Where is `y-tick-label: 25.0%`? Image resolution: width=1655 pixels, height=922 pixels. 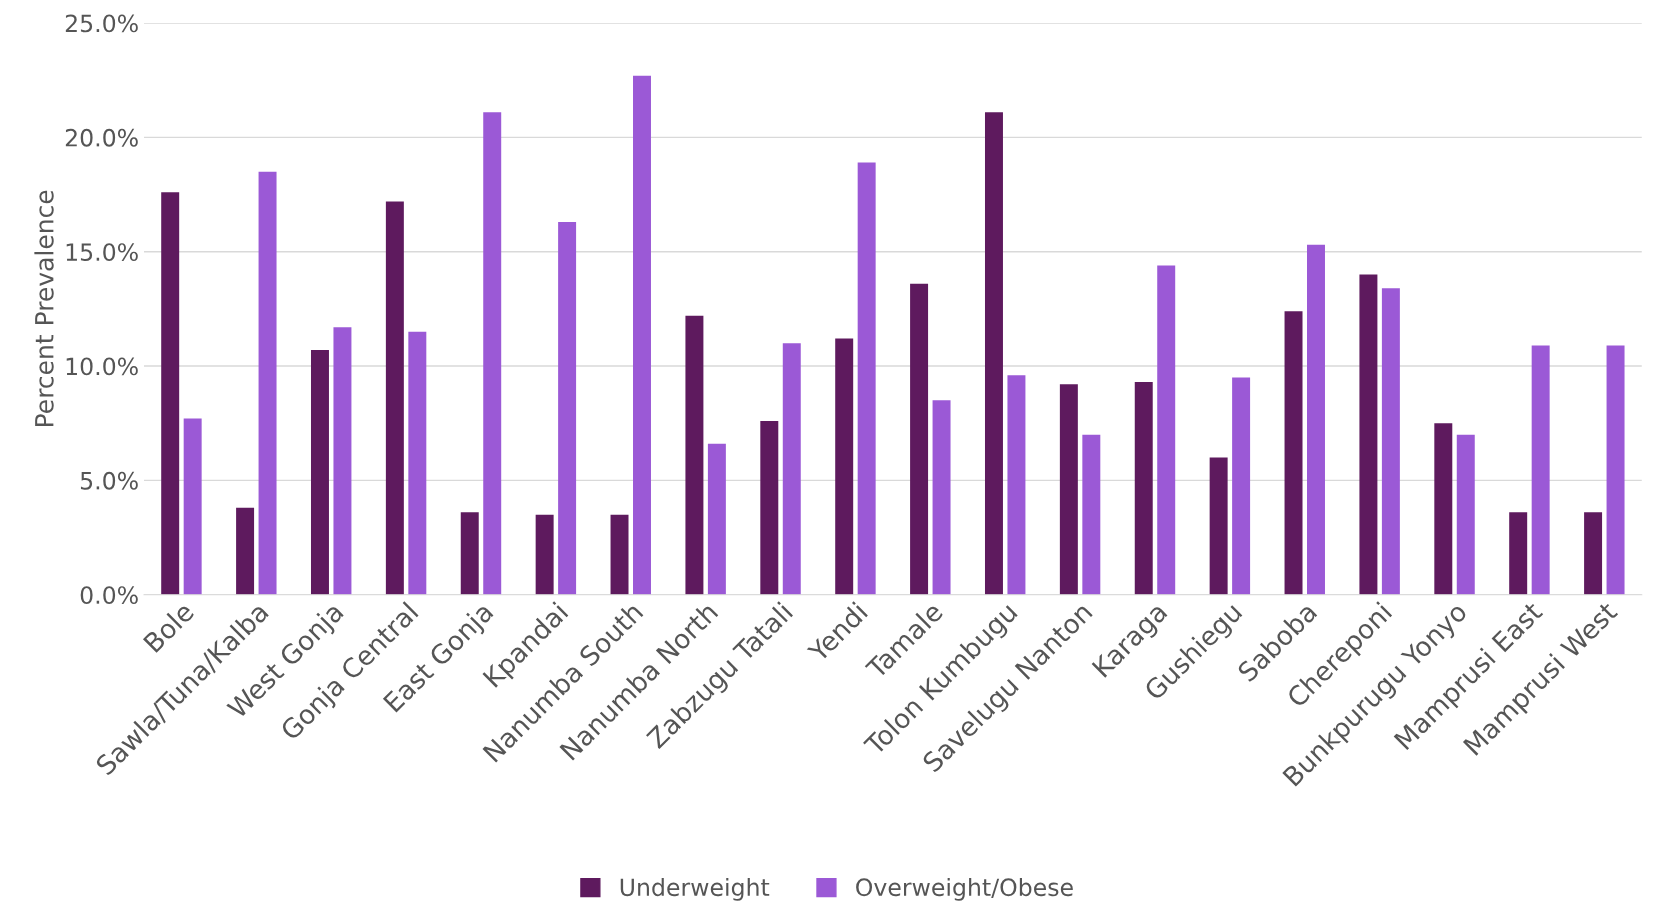 y-tick-label: 25.0% is located at coordinates (101, 23).